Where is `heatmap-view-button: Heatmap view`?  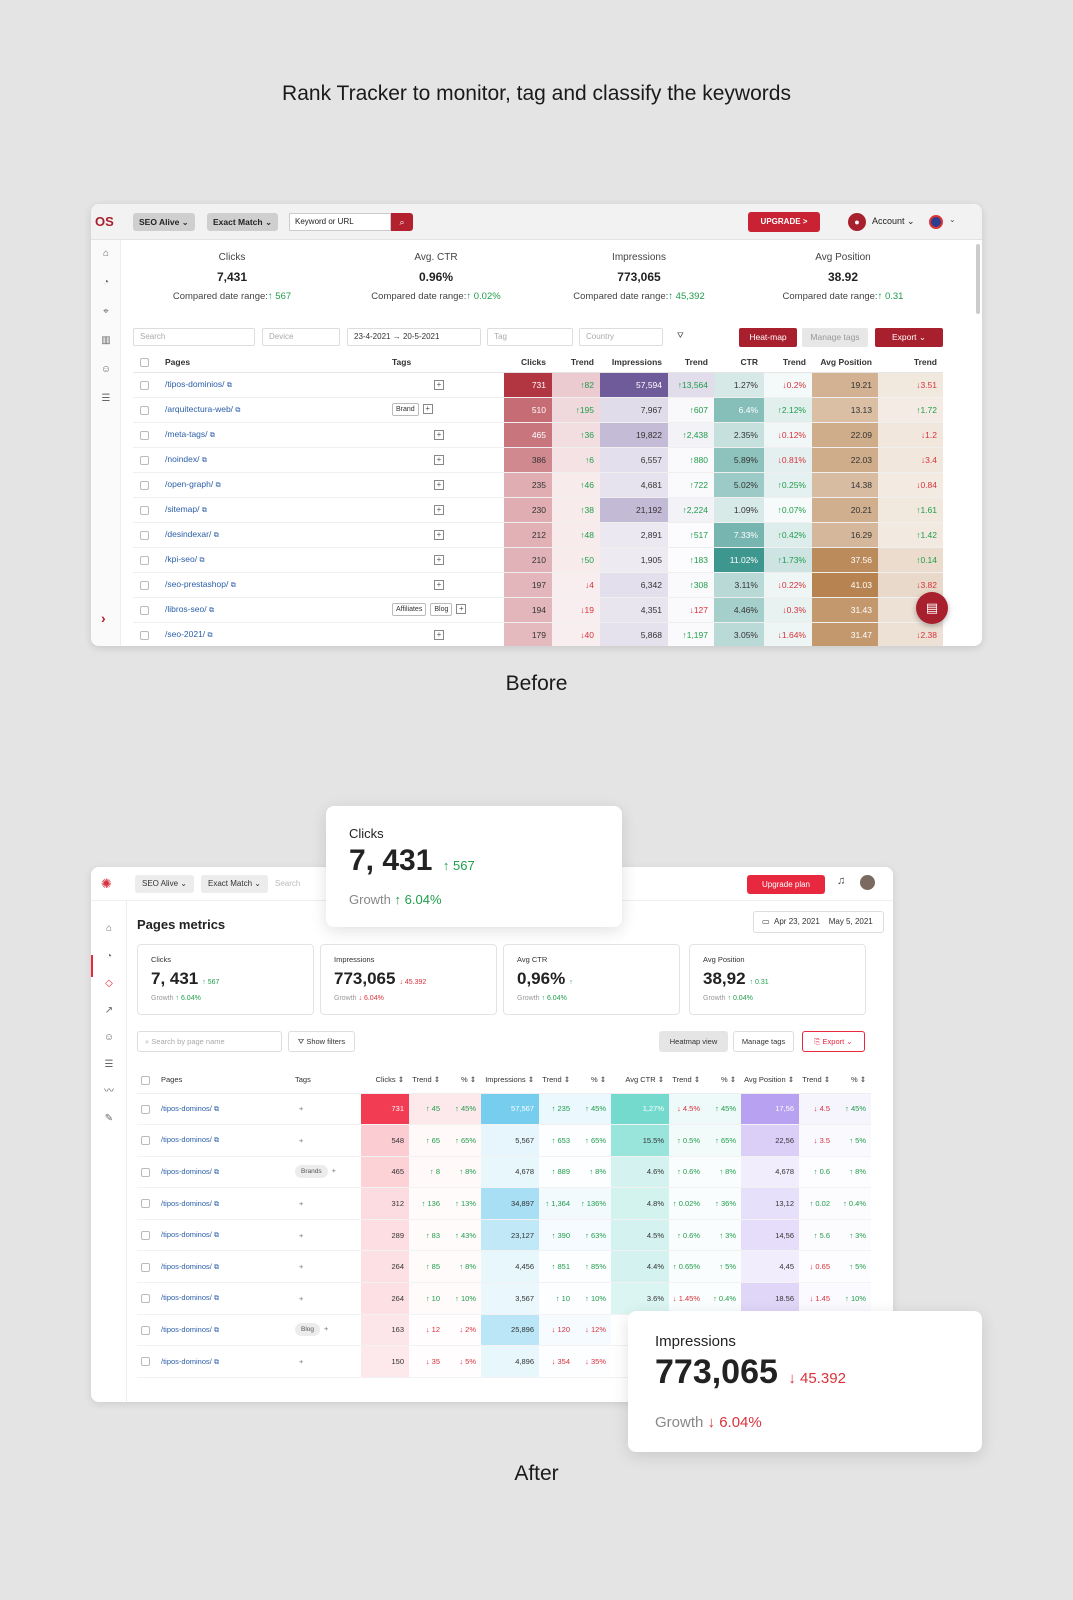
heatmap-view-button: Heatmap view is located at coordinates (693, 1041).